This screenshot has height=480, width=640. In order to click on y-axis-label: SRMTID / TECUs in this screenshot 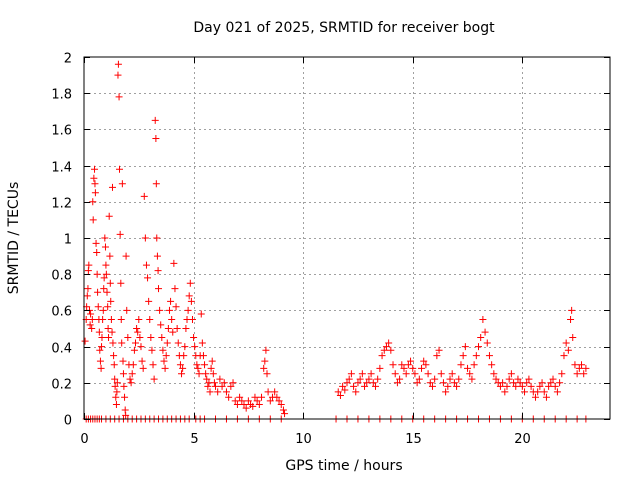, I will do `click(14, 238)`.